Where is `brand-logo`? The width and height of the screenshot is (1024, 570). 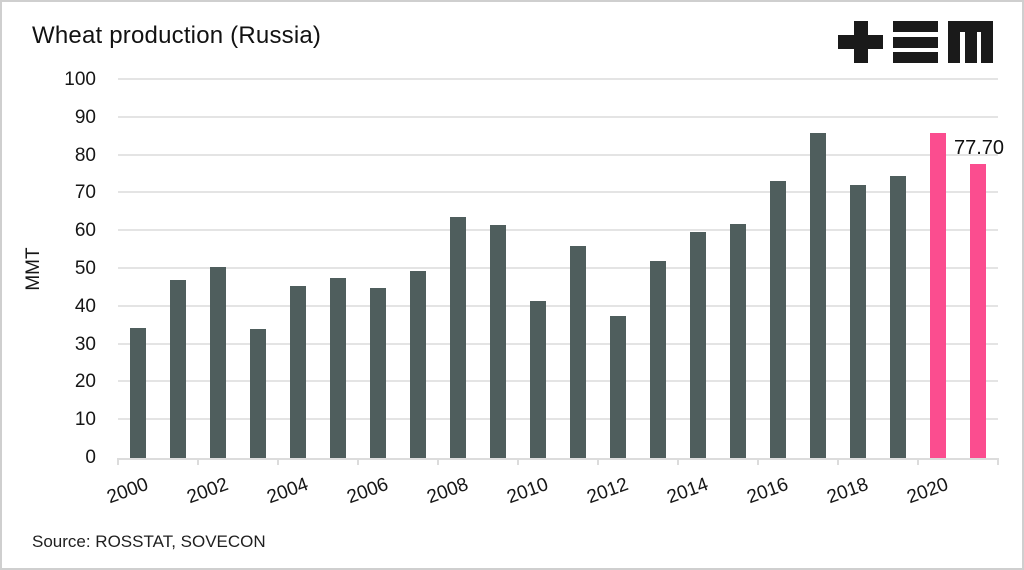
brand-logo is located at coordinates (915, 42).